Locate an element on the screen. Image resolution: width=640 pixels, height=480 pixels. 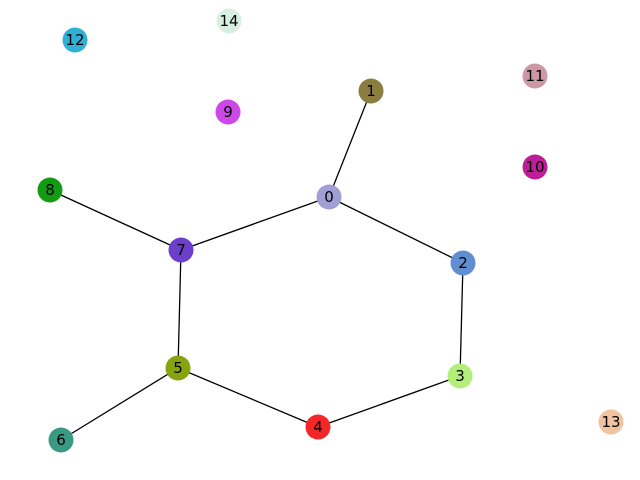
node-label-1: 1 is located at coordinates (371, 91).